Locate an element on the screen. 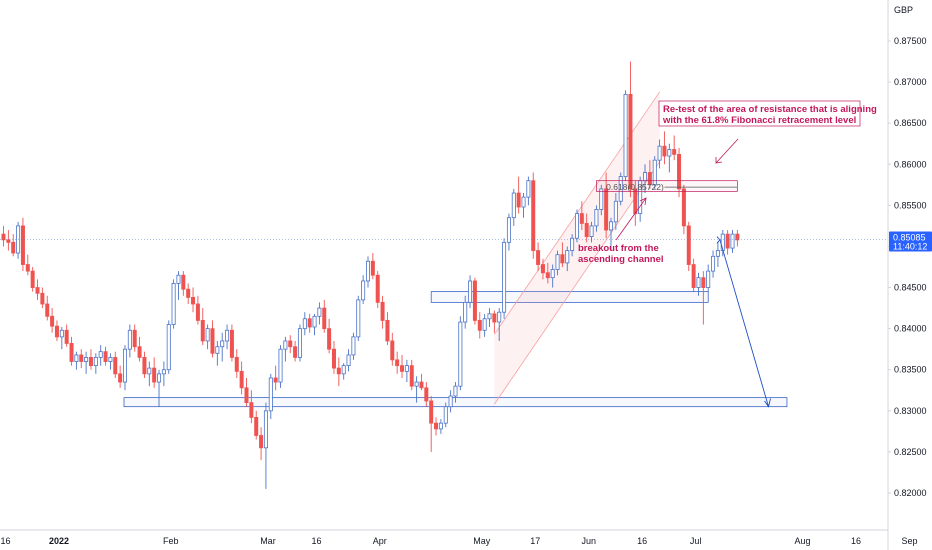 The height and width of the screenshot is (550, 932). x-tick-label: Jun is located at coordinates (588, 541).